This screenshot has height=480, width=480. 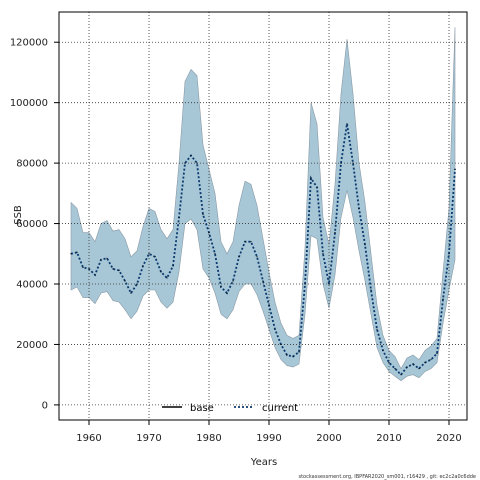 I want to click on current-point-2016, so click(x=425, y=362).